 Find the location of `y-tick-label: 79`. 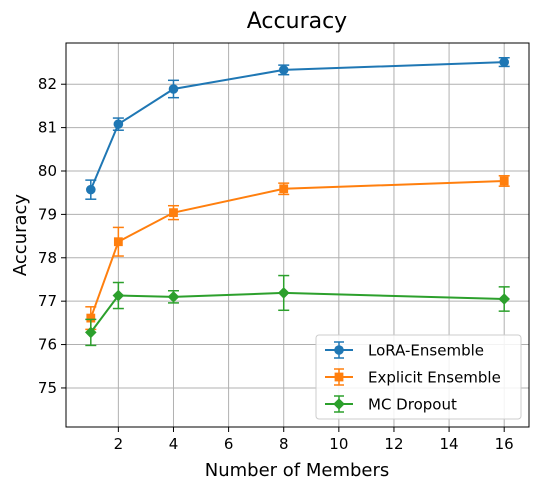

y-tick-label: 79 is located at coordinates (47, 214).